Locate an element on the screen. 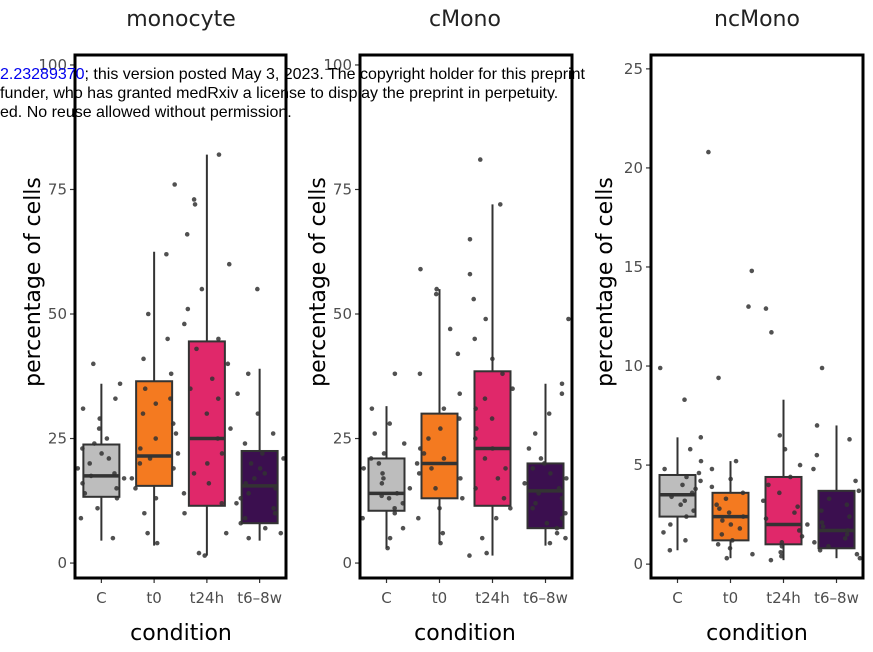 This screenshot has width=873, height=652. y-tick-label: 100 is located at coordinates (337, 65).